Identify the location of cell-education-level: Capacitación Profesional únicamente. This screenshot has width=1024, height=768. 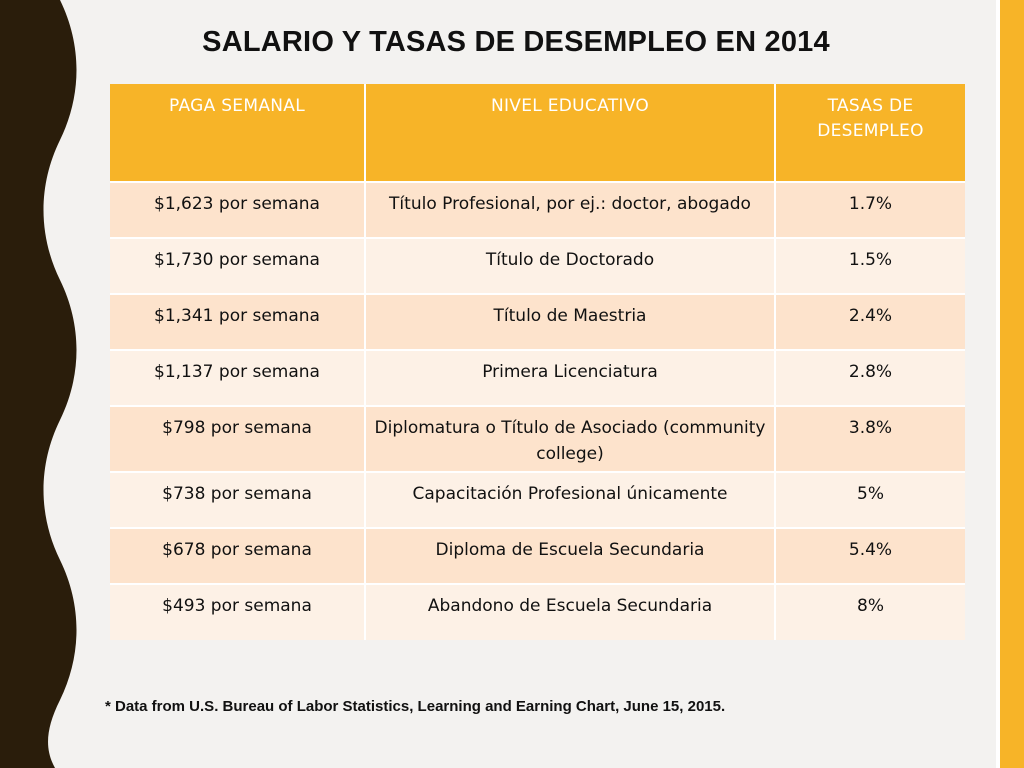
(570, 499).